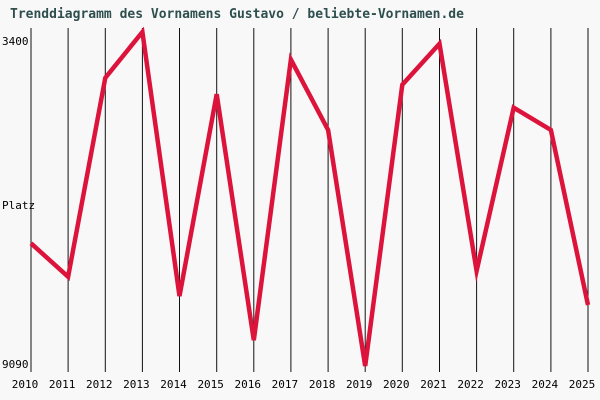  I want to click on y-axis-label-platz: Platz, so click(18, 205).